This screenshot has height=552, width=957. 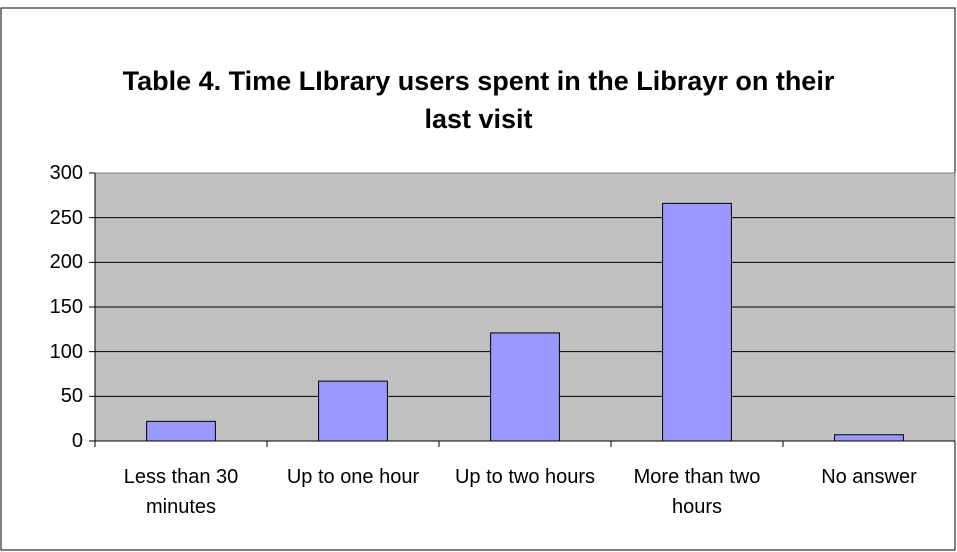 I want to click on x-tick-label: Less than 30 minutes, so click(x=181, y=492).